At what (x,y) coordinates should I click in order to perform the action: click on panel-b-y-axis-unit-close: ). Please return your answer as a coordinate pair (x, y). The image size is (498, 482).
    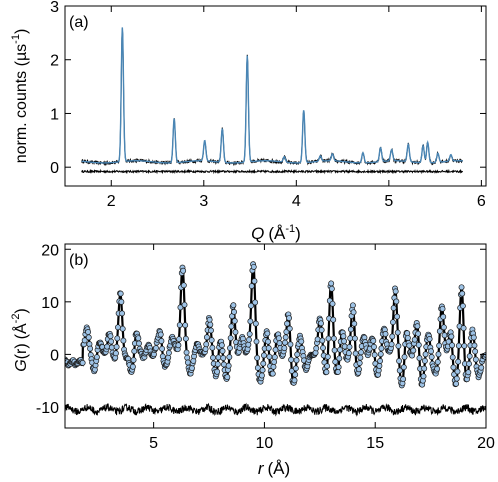
    Looking at the image, I should click on (21, 310).